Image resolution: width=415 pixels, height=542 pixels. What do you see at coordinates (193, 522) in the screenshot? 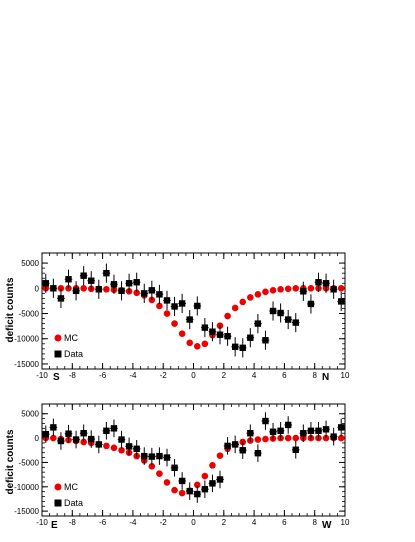
I see `x-tick-label: 0` at bounding box center [193, 522].